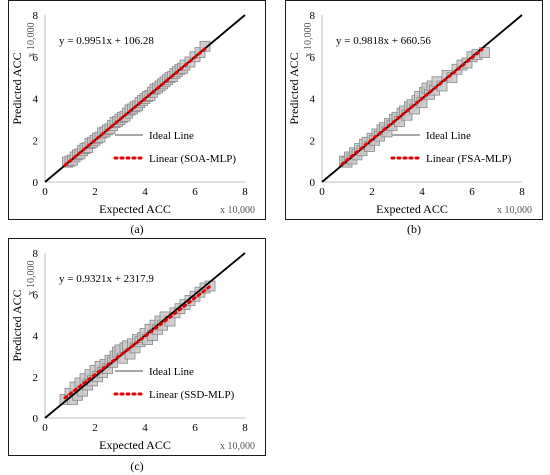  Describe the element at coordinates (137, 466) in the screenshot. I see `caption-c: (c)` at that location.